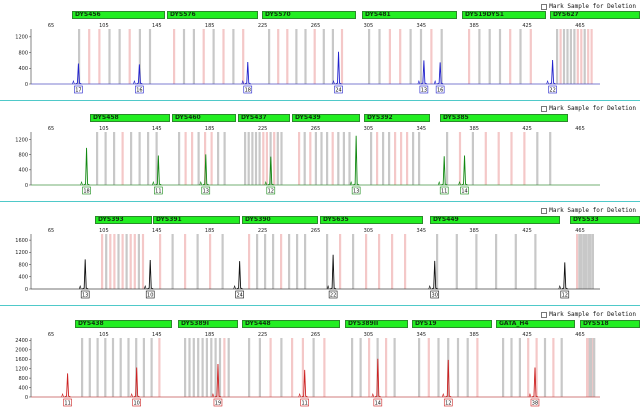 The image size is (640, 413). I want to click on allele-call: 10, so click(150, 296).